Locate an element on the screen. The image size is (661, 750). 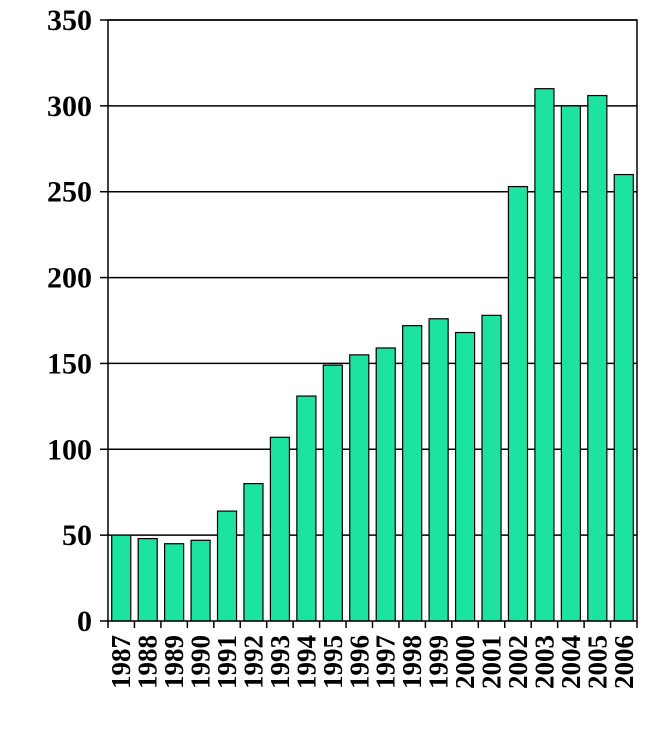
bar-1990 is located at coordinates (200, 580).